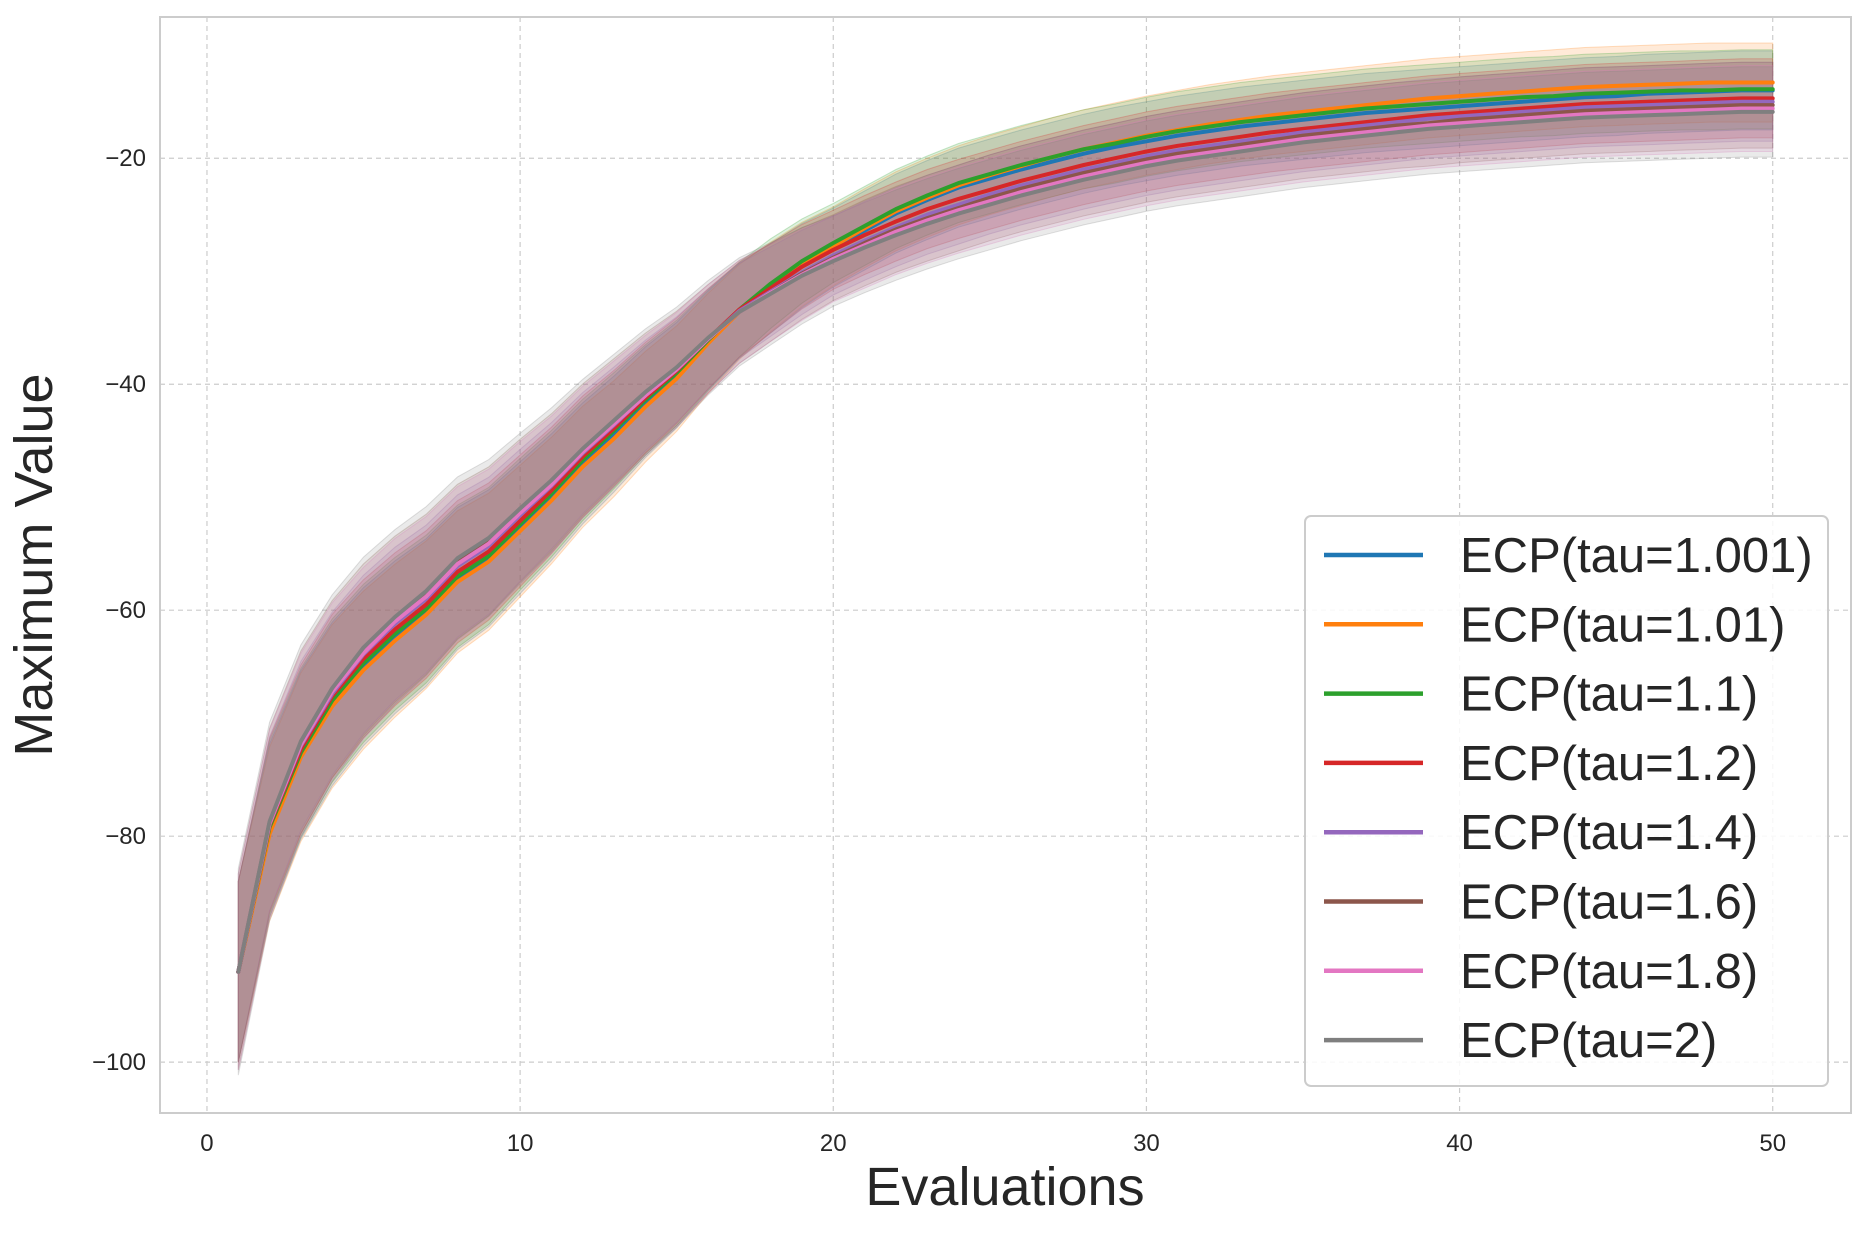 This screenshot has width=1869, height=1233. Describe the element at coordinates (1772, 1143) in the screenshot. I see `x-tick-label: 50` at that location.